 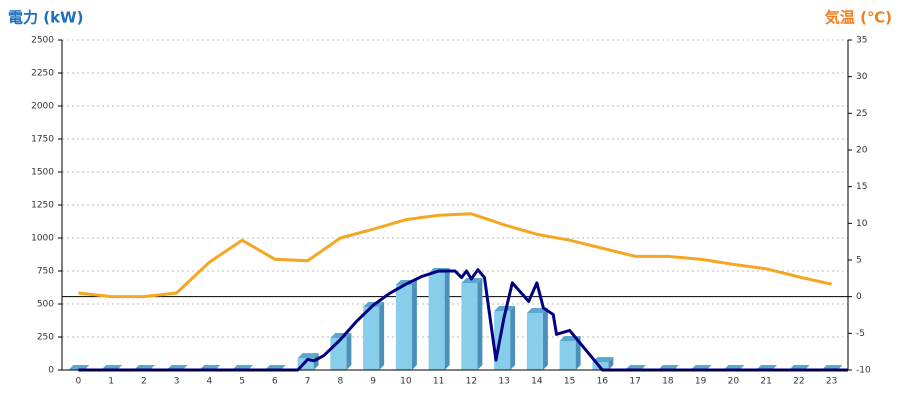 I want to click on y2-tick-label: 15, so click(x=861, y=187).